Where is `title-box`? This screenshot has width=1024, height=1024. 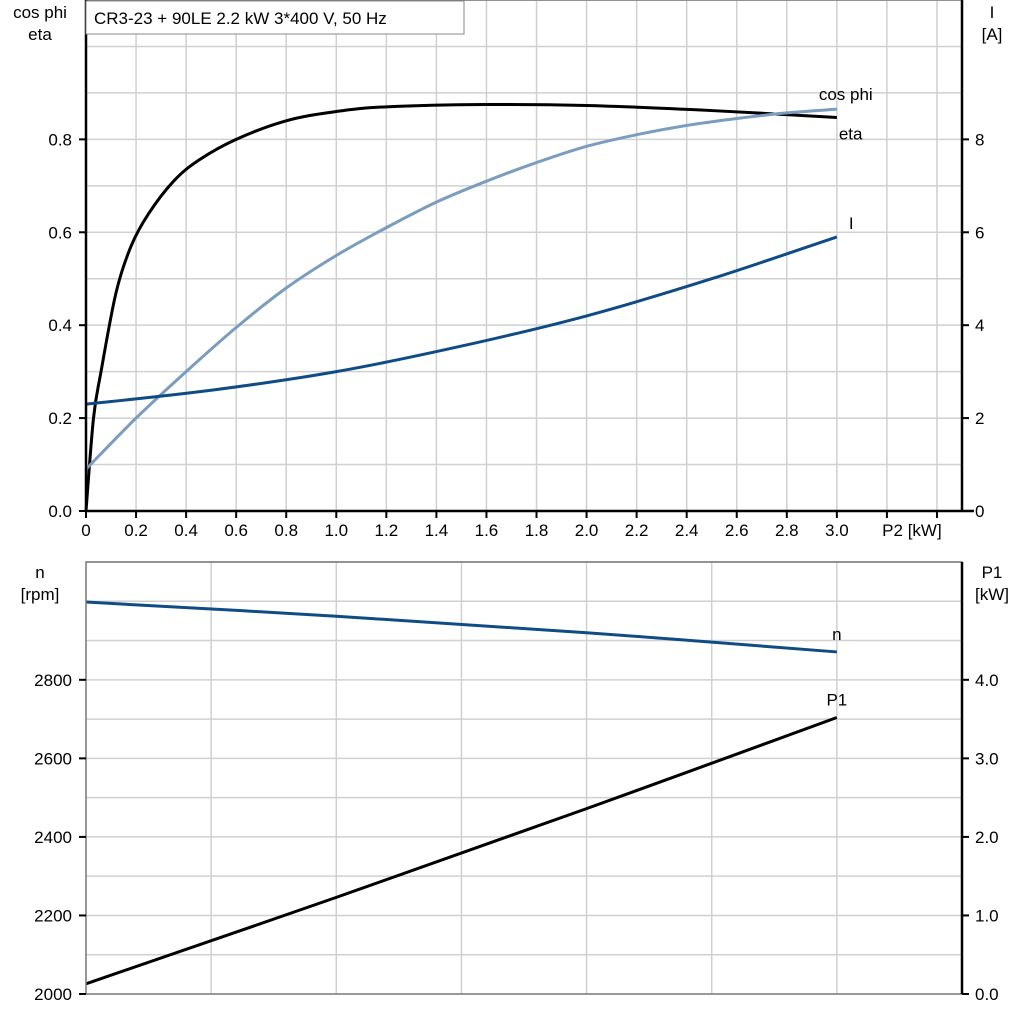
title-box is located at coordinates (275, 17).